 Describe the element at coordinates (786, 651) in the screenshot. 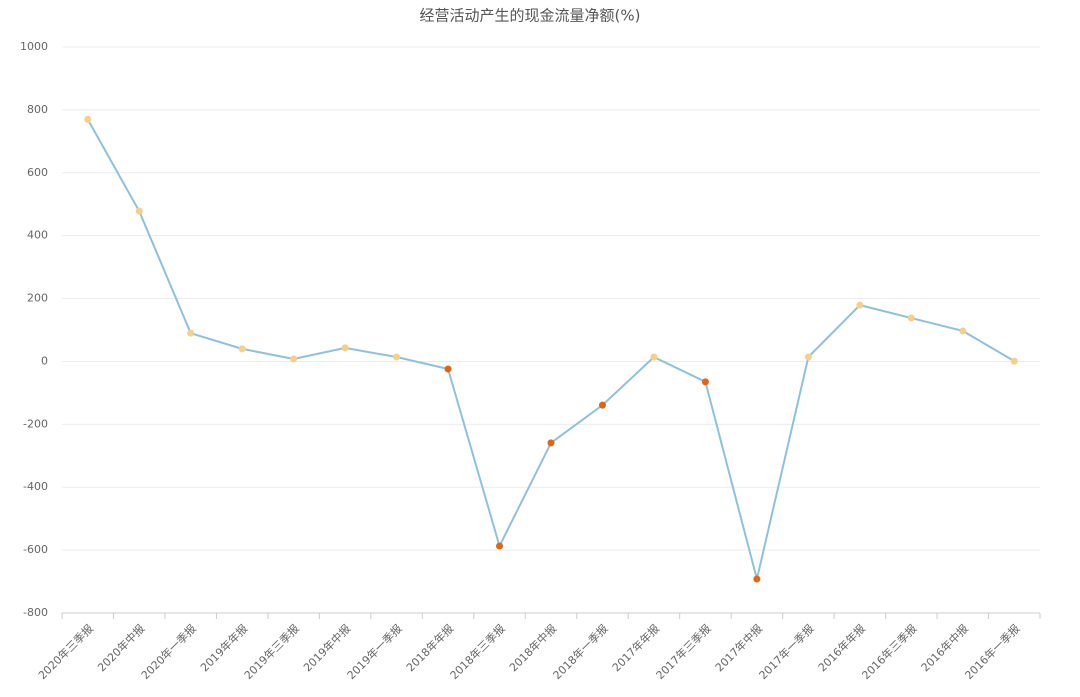

I see `x-tick-label: 2017年一季报` at that location.